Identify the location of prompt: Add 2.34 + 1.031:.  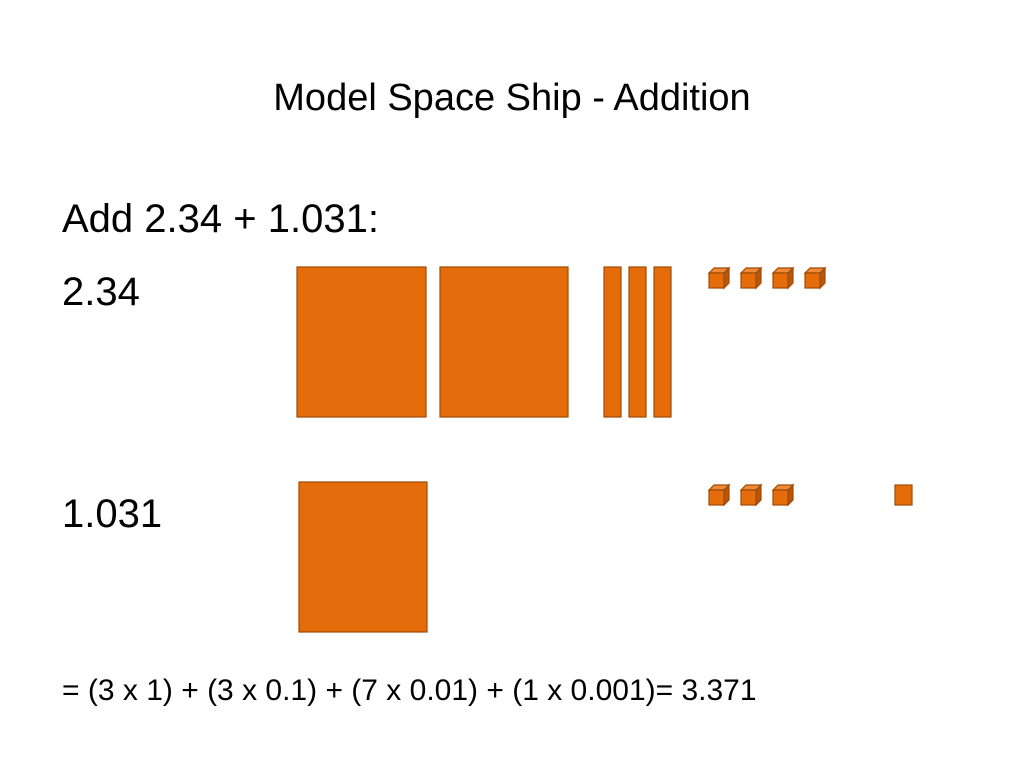
(220, 219).